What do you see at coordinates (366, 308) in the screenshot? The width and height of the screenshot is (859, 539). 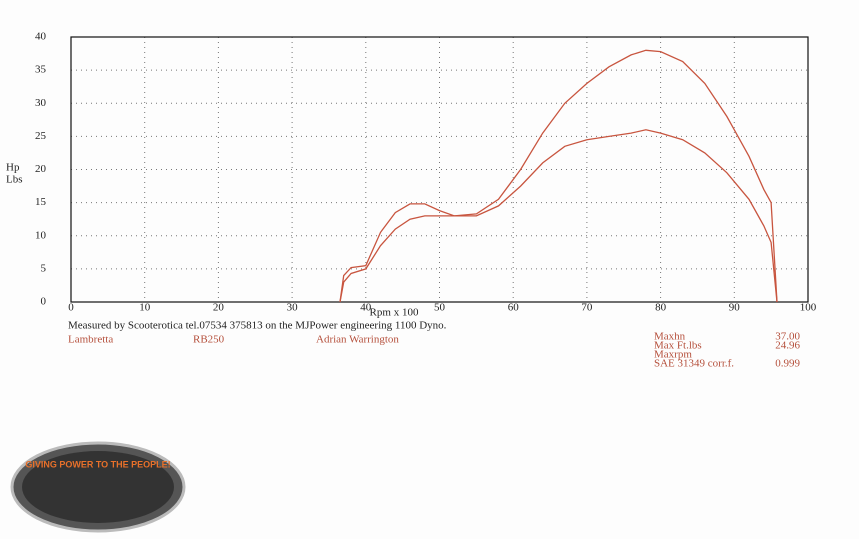 I see `x-tick-label: 40` at bounding box center [366, 308].